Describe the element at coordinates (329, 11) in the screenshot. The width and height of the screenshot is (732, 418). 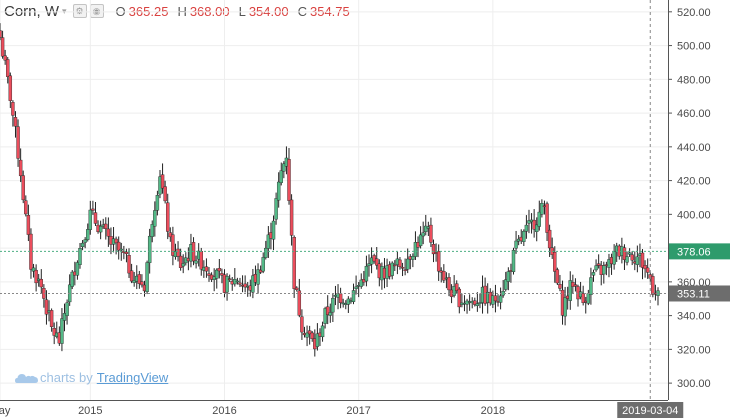
I see `close-value: 354.75` at that location.